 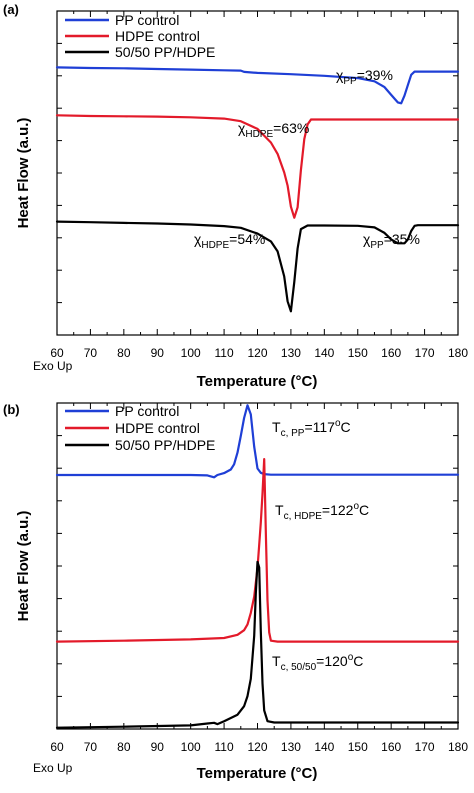 What do you see at coordinates (11, 409) in the screenshot?
I see `panel-tag: (b)` at bounding box center [11, 409].